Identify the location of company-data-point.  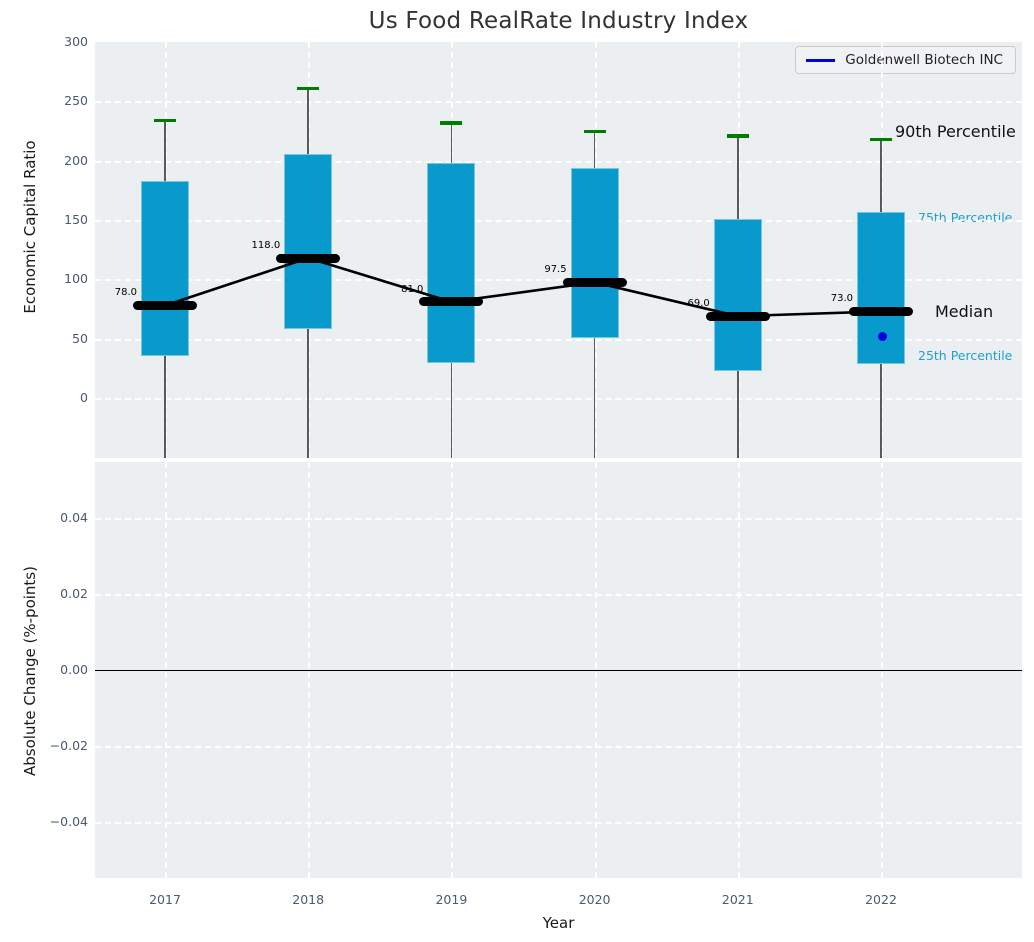
(882, 337).